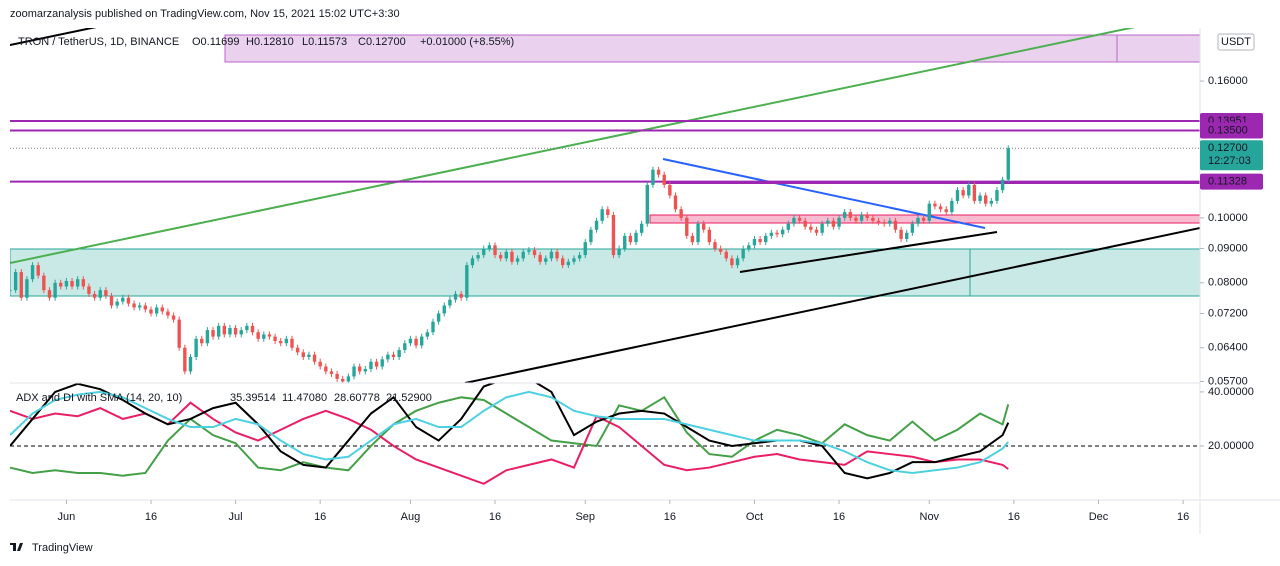 Image resolution: width=1280 pixels, height=566 pixels. What do you see at coordinates (1228, 218) in the screenshot?
I see `y-tick-label: 0.10000` at bounding box center [1228, 218].